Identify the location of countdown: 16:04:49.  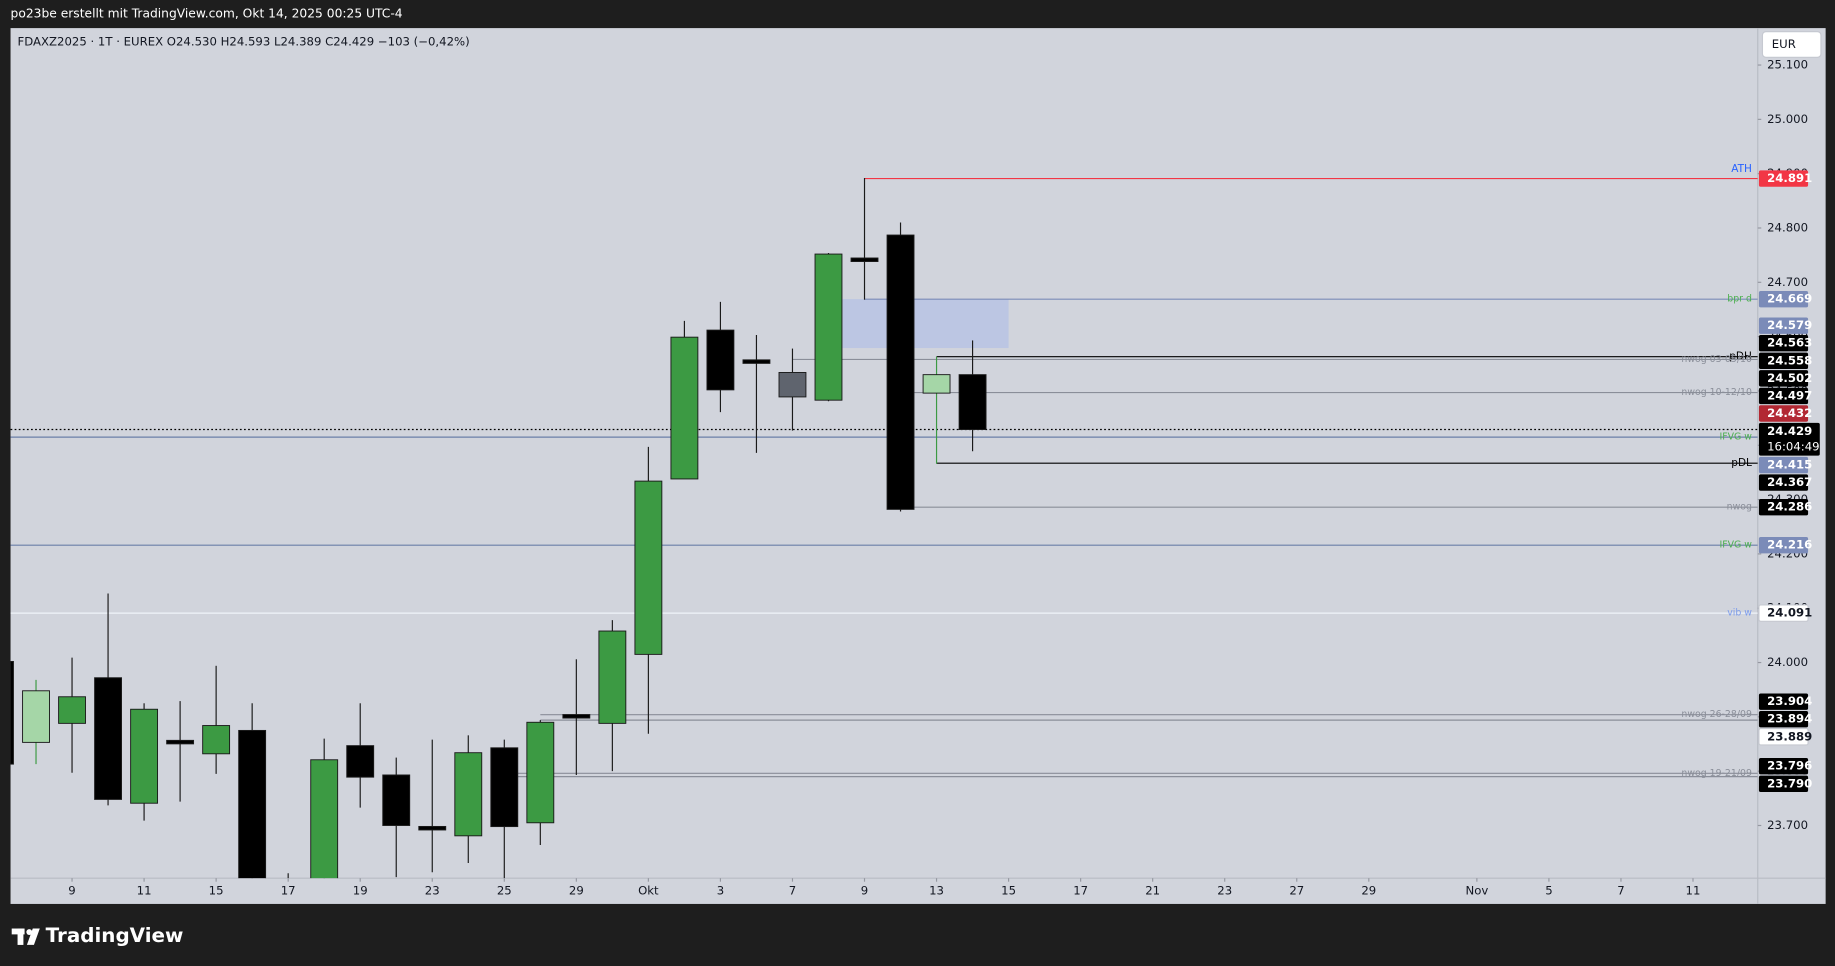
(1793, 446).